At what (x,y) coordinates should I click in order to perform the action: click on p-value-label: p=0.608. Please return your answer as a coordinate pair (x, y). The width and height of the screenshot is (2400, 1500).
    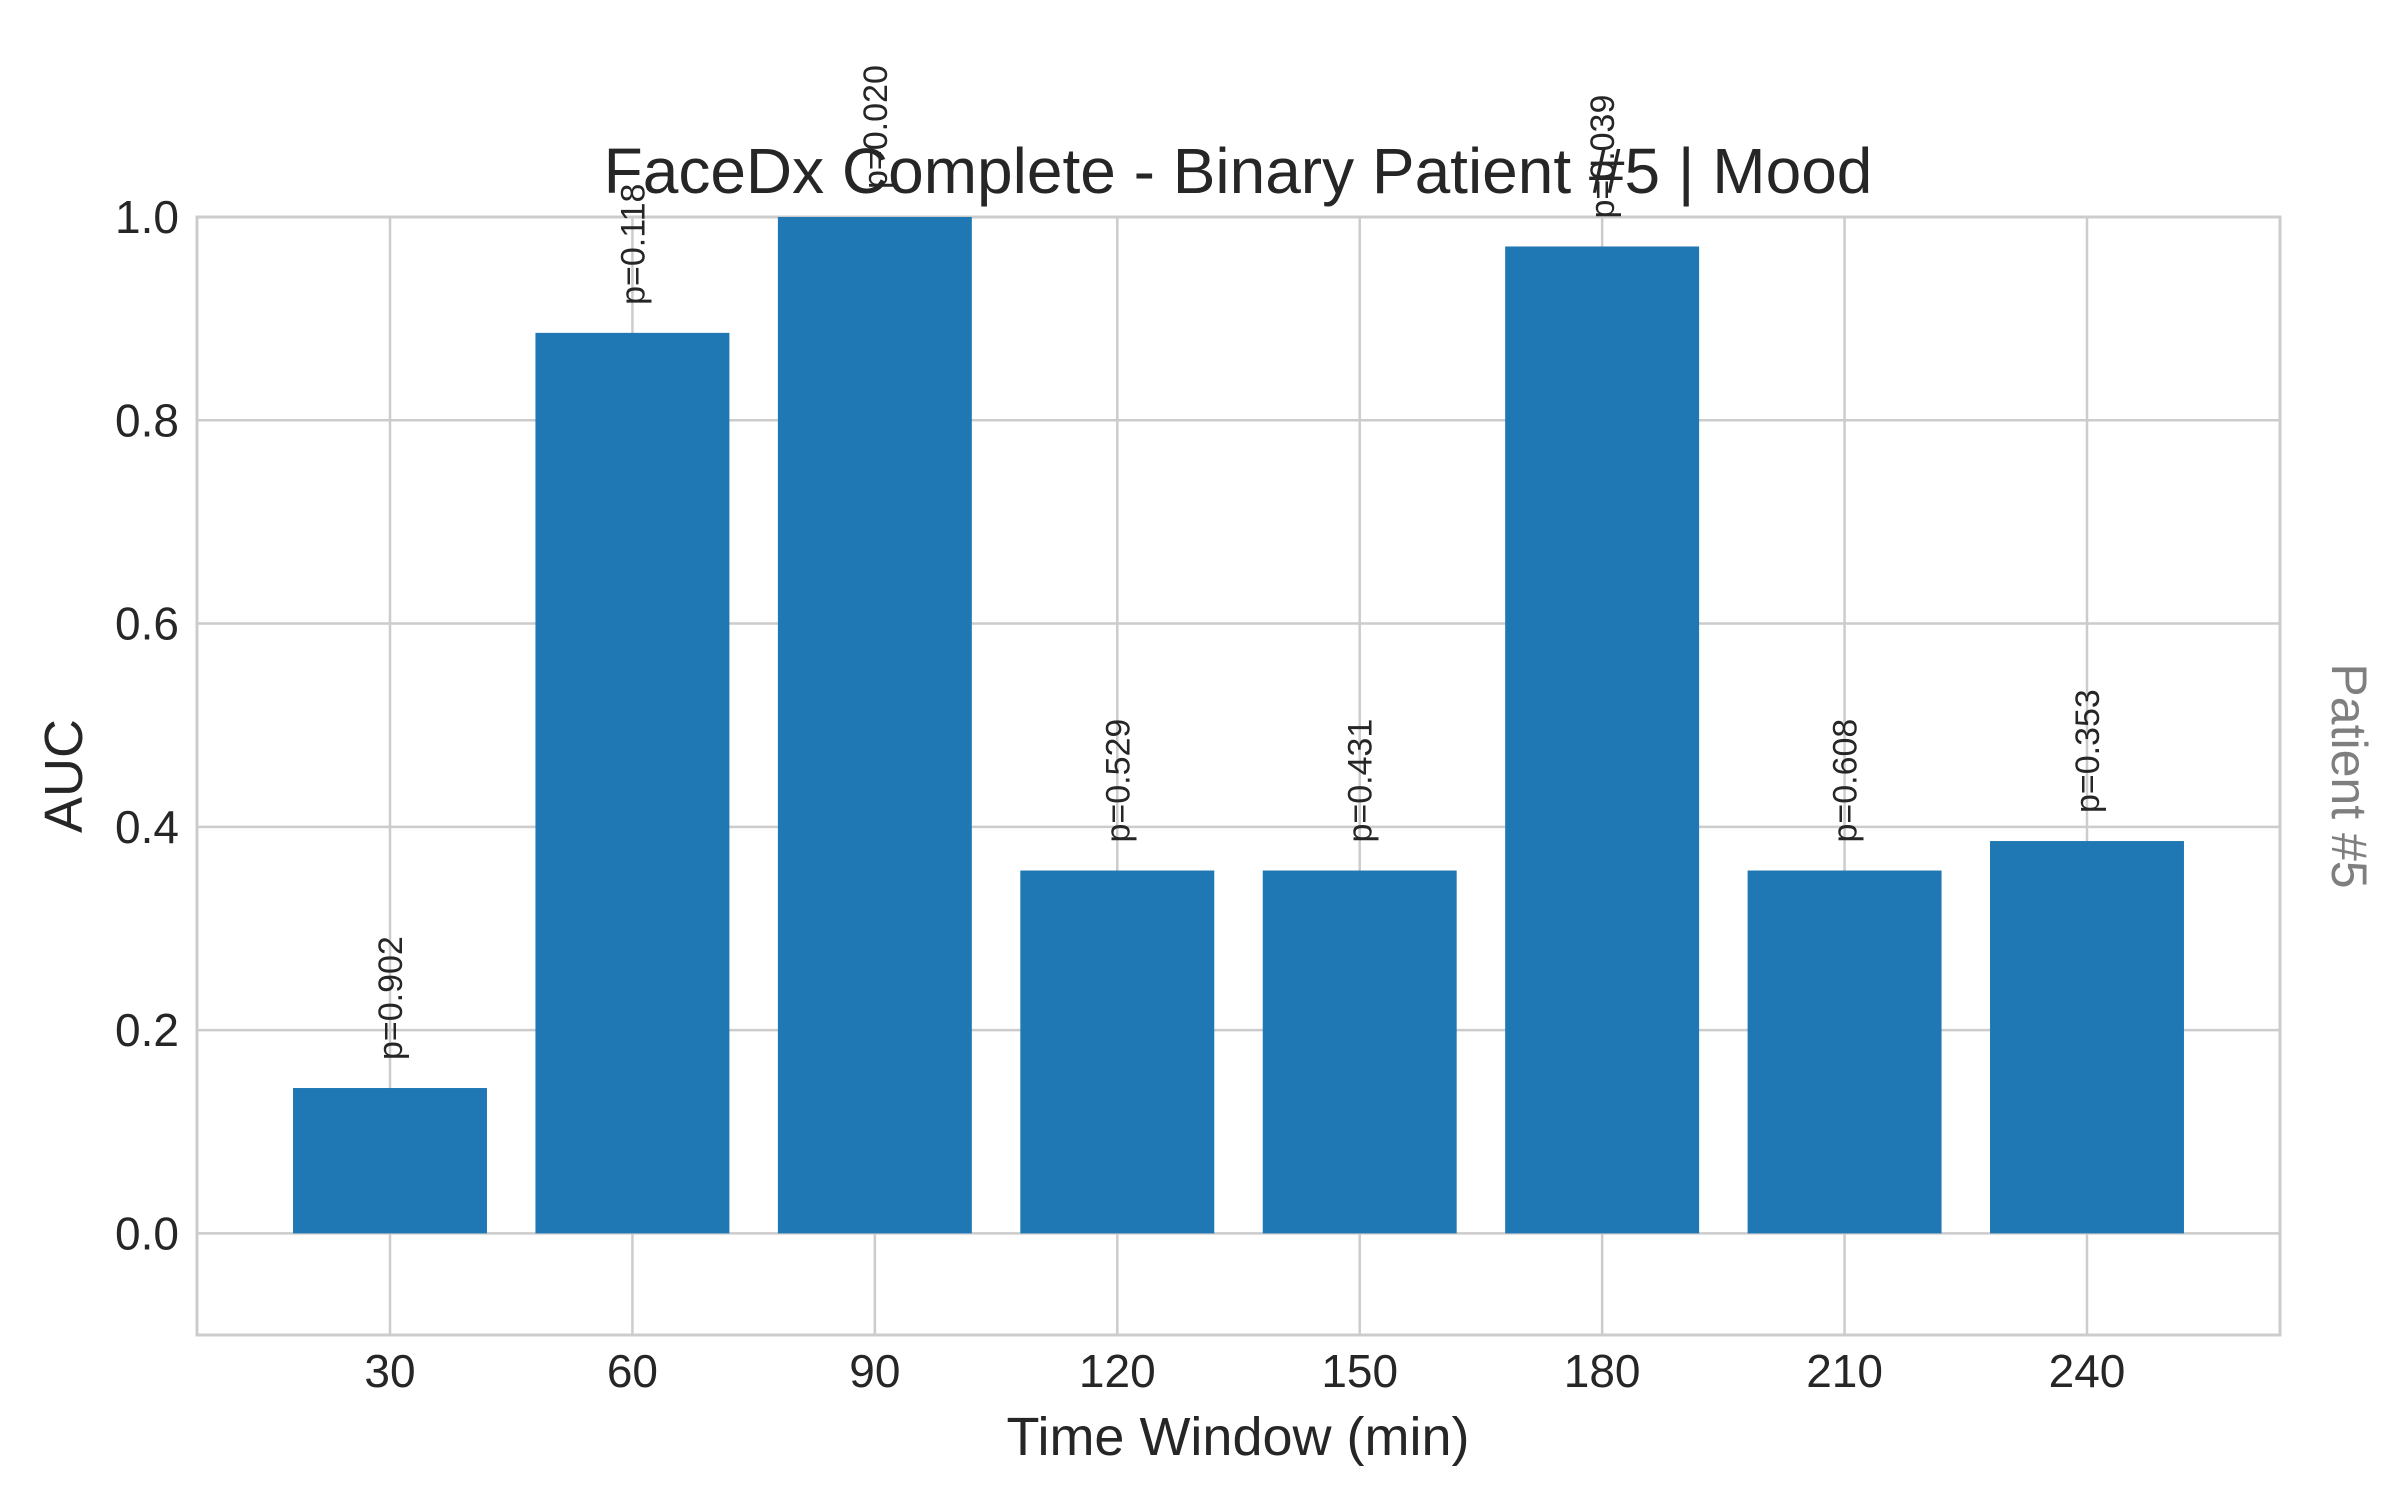
    Looking at the image, I should click on (1846, 781).